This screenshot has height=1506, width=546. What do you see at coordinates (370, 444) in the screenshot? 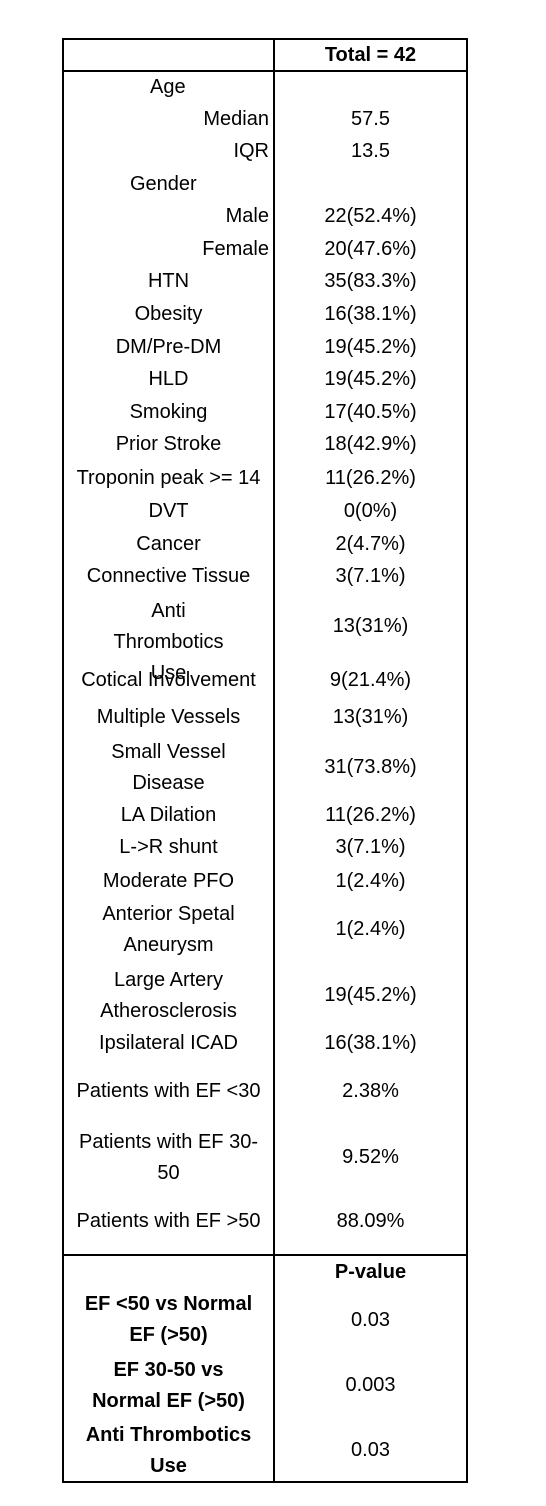
I see `row-value-prior-stroke: 18(42.9%)` at bounding box center [370, 444].